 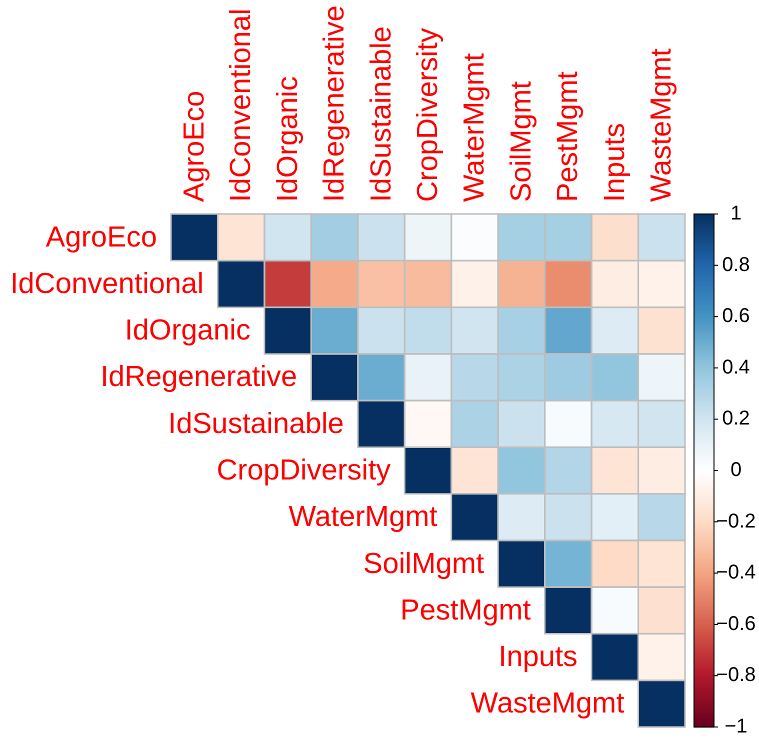 I want to click on color-bar-label: −0.4, so click(x=736, y=573).